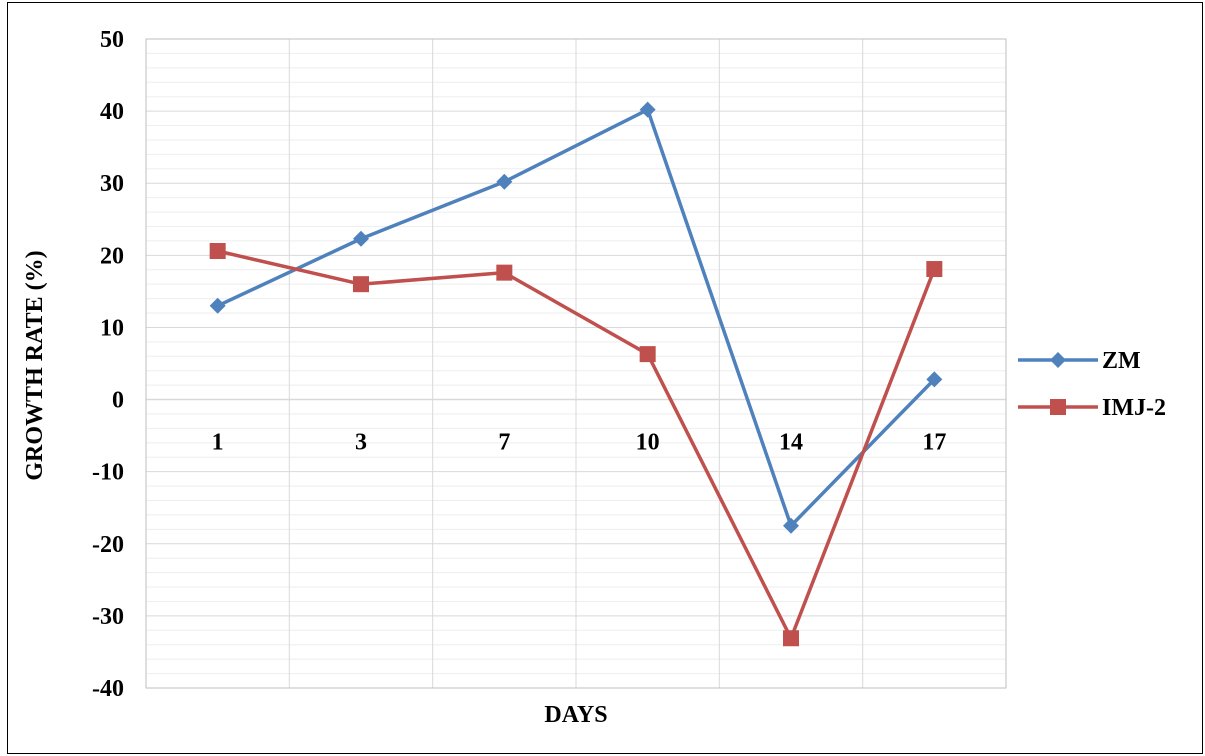  I want to click on legend-marker-diamond, so click(1058, 360).